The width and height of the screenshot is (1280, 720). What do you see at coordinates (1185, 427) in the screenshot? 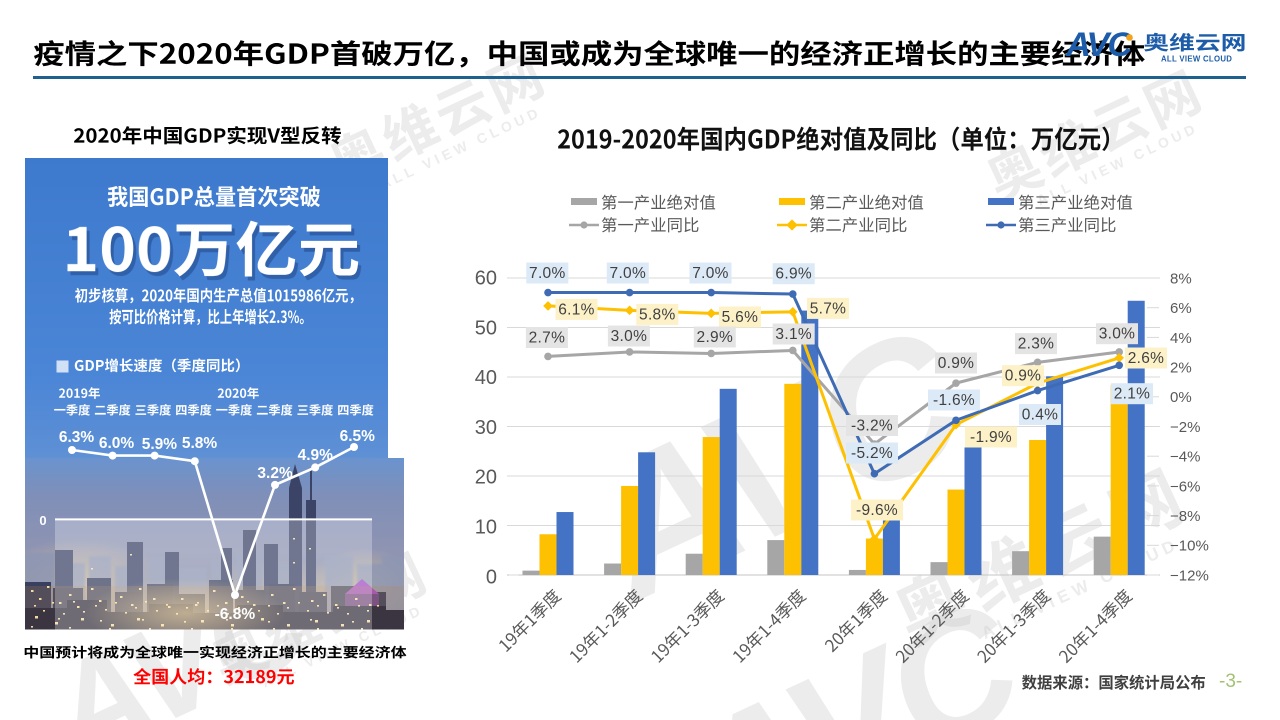
I see `svg-text: −2%` at bounding box center [1185, 427].